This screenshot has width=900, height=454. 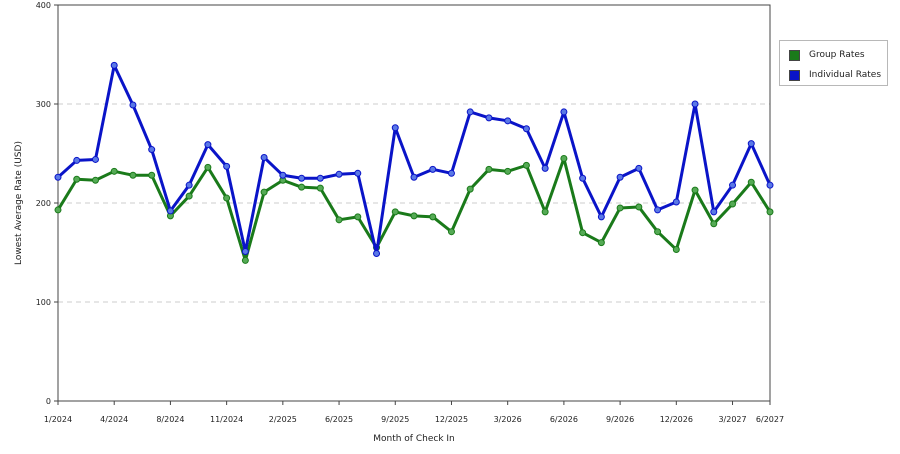 I want to click on y-axis-ticks: 0 100 200 300 400, so click(x=47, y=203).